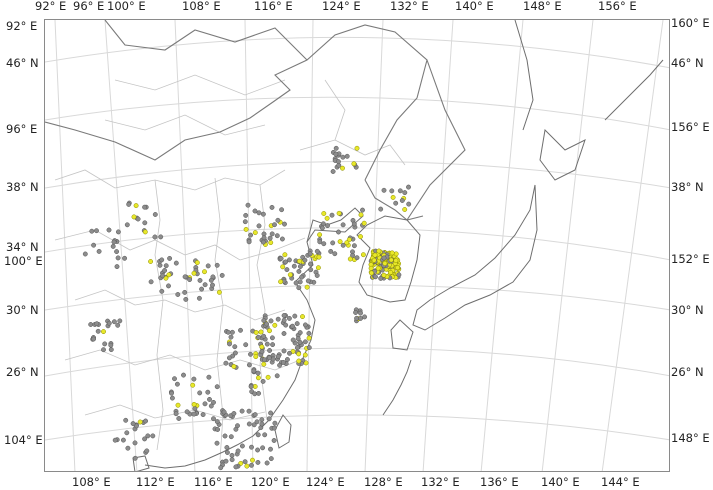 The image size is (713, 490). Describe the element at coordinates (180, 305) in the screenshot. I see `province-border` at that location.